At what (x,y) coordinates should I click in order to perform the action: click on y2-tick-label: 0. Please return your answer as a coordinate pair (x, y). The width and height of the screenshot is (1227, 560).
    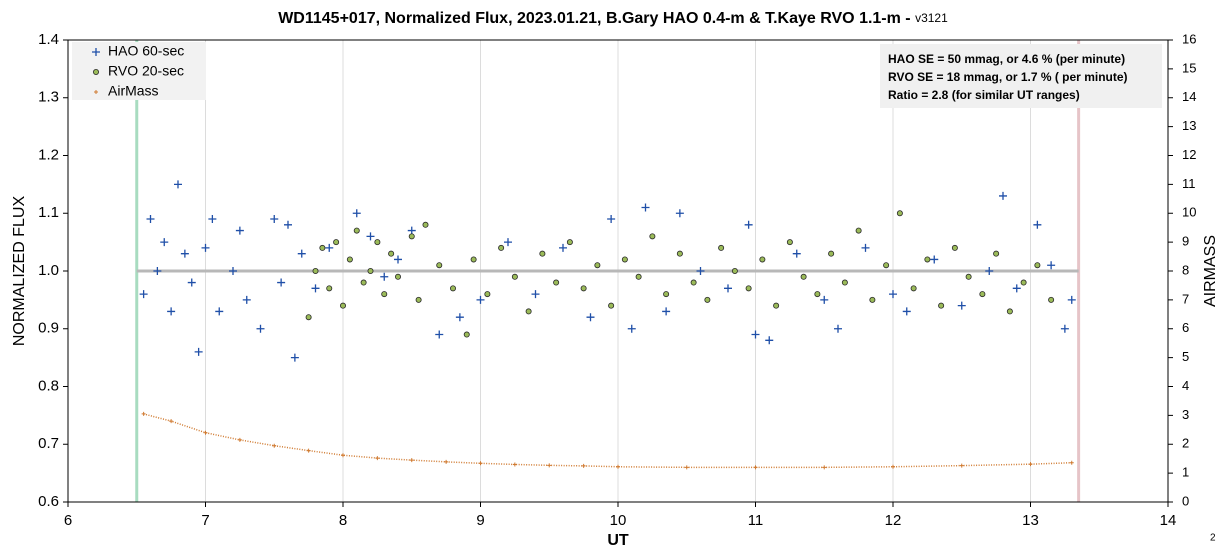
    Looking at the image, I should click on (1185, 500).